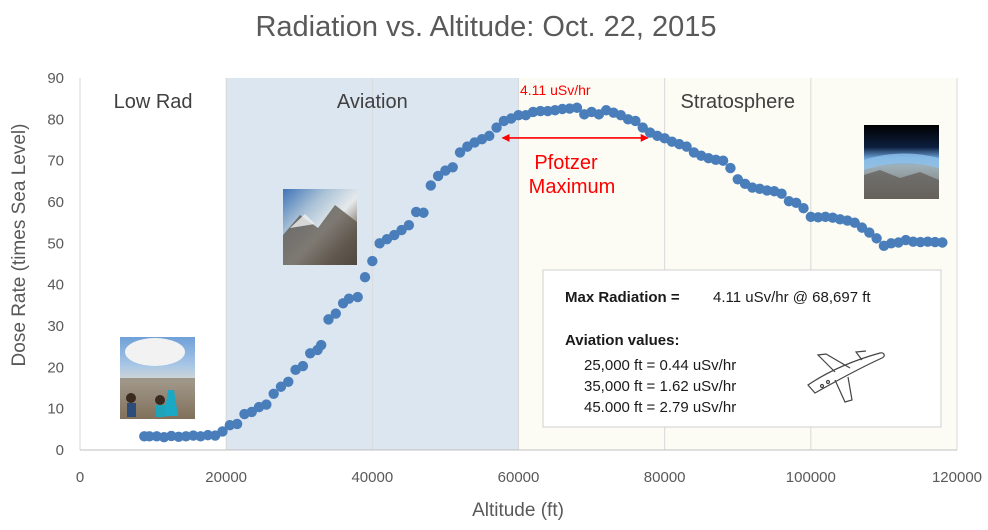  I want to click on region-label-2: Stratosphere, so click(737, 102).